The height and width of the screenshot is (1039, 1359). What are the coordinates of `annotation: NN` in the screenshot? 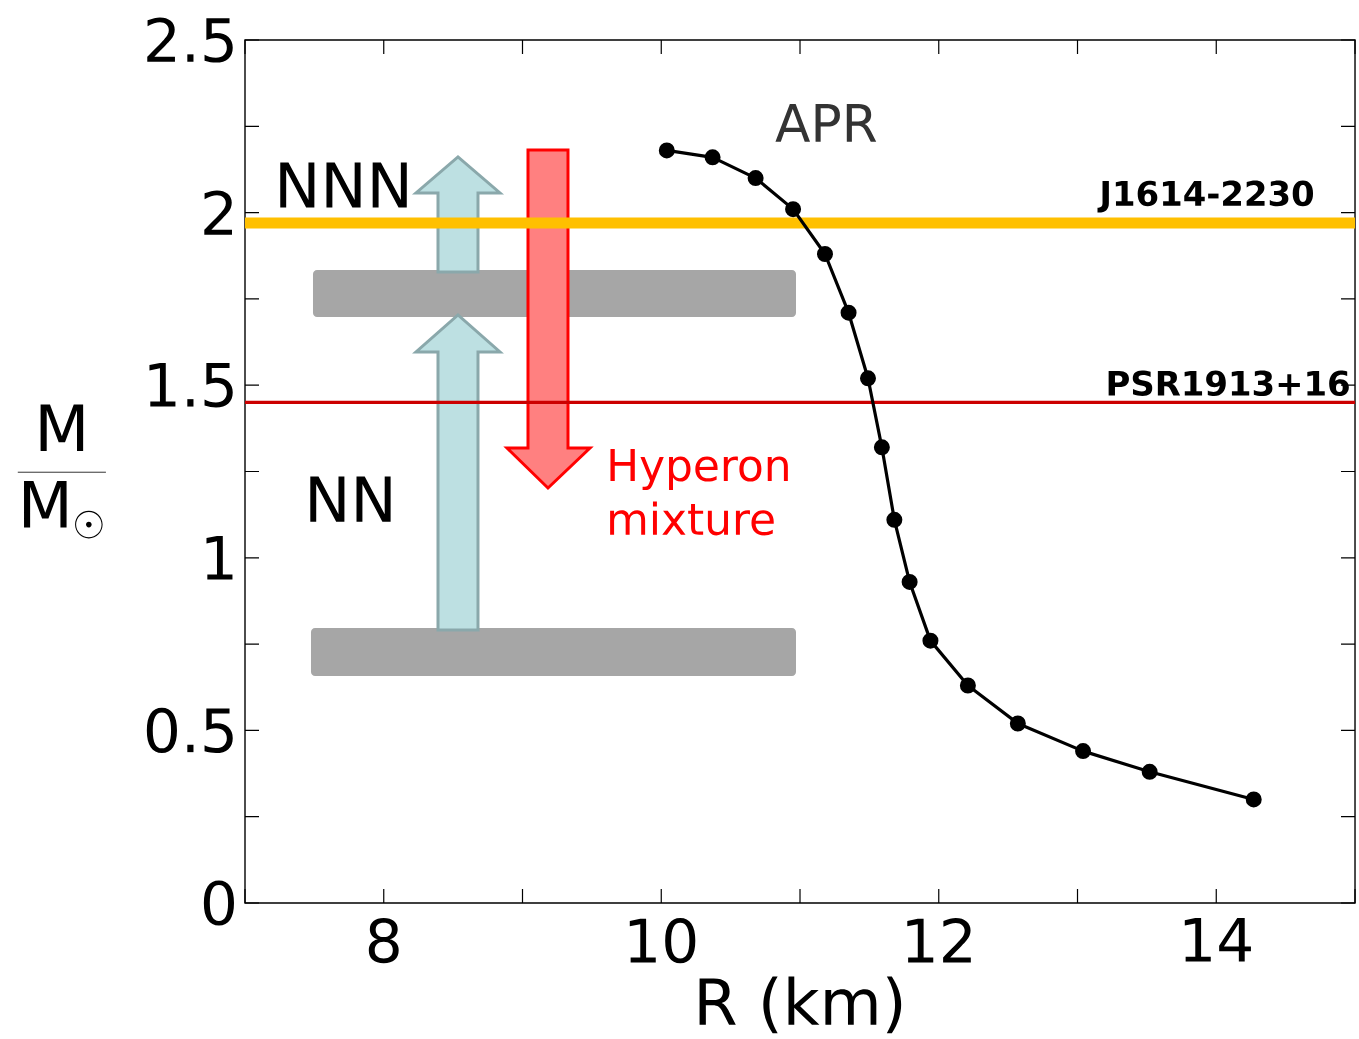 It's located at (350, 499).